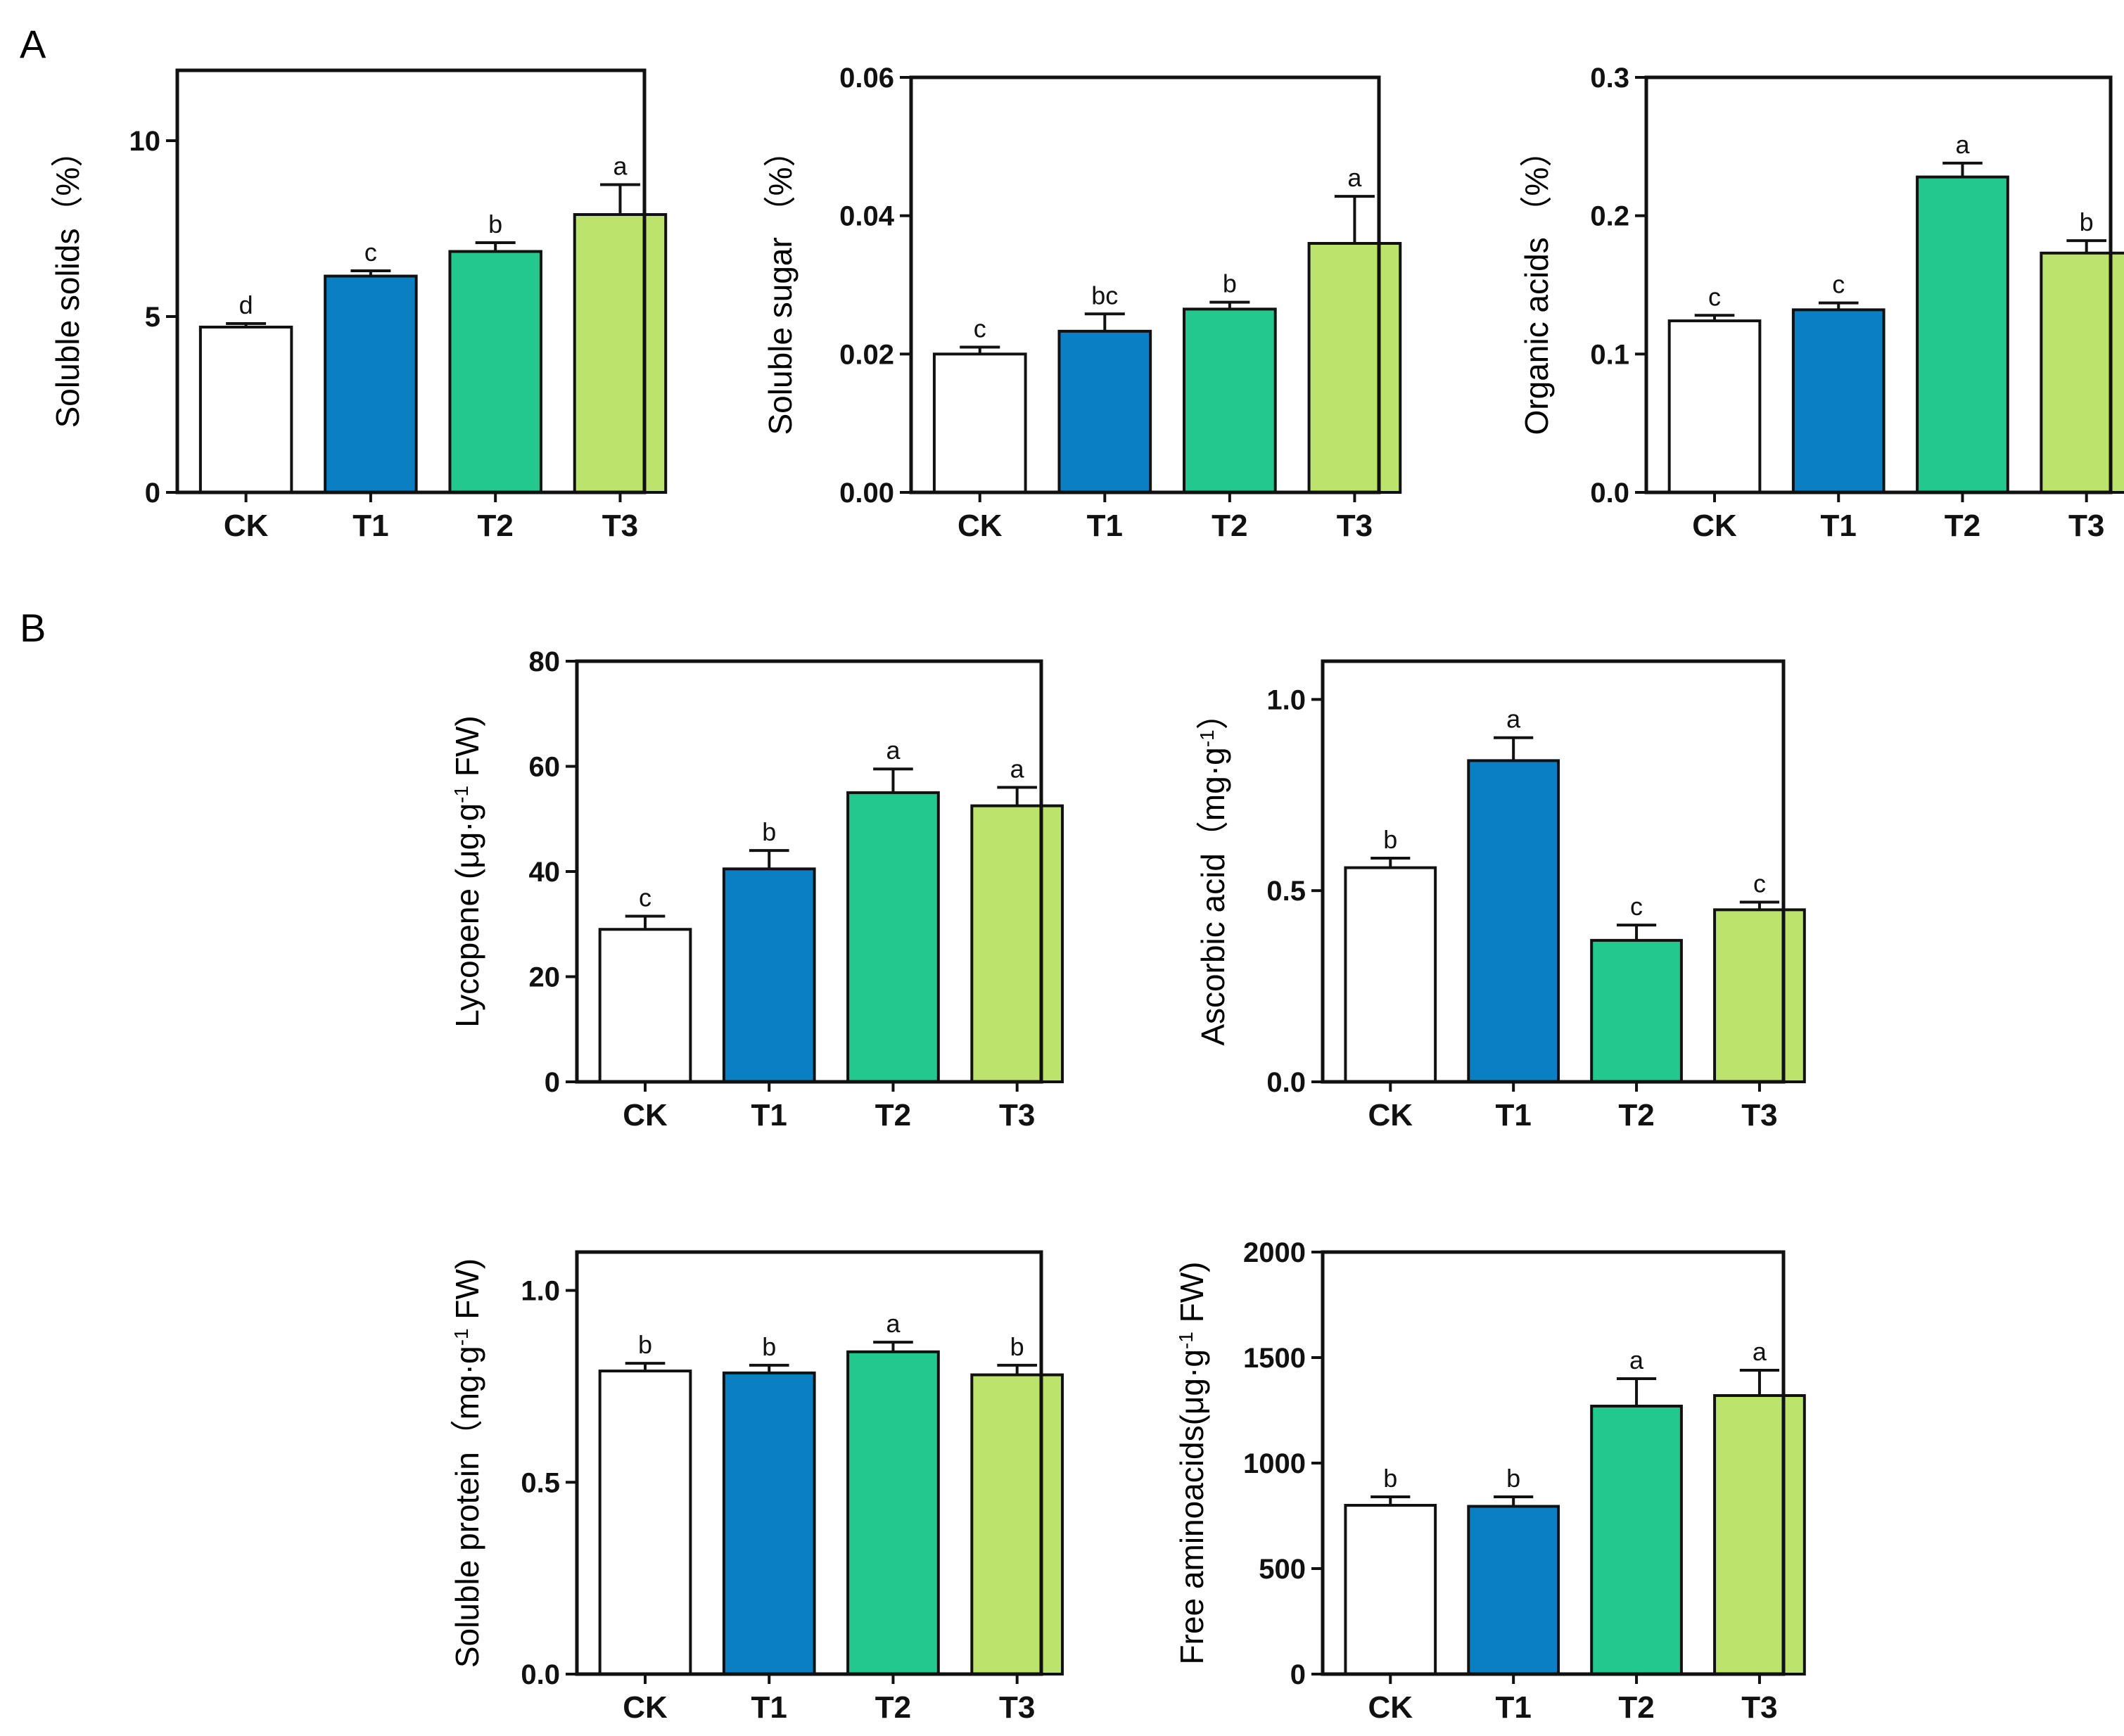 The width and height of the screenshot is (2124, 1736). I want to click on y-tick-label: 0.2, so click(1610, 216).